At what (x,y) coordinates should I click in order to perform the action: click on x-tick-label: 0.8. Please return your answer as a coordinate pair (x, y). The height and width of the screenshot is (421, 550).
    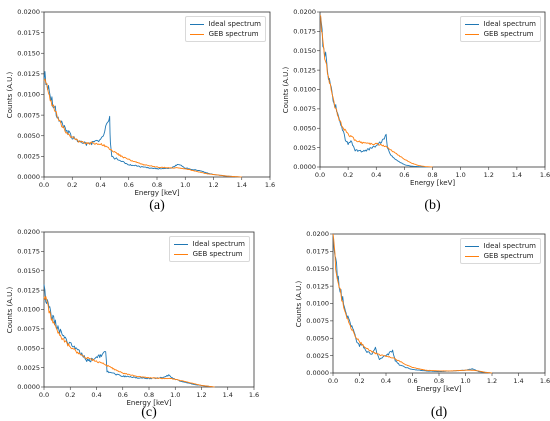
    Looking at the image, I should click on (432, 175).